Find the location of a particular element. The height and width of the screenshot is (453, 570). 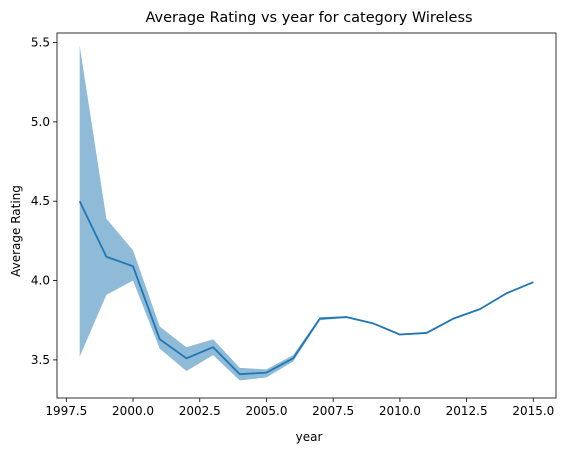

y-axis-ticks: 3.5 4.0 4.5 5.0 5.5 is located at coordinates (44, 201).